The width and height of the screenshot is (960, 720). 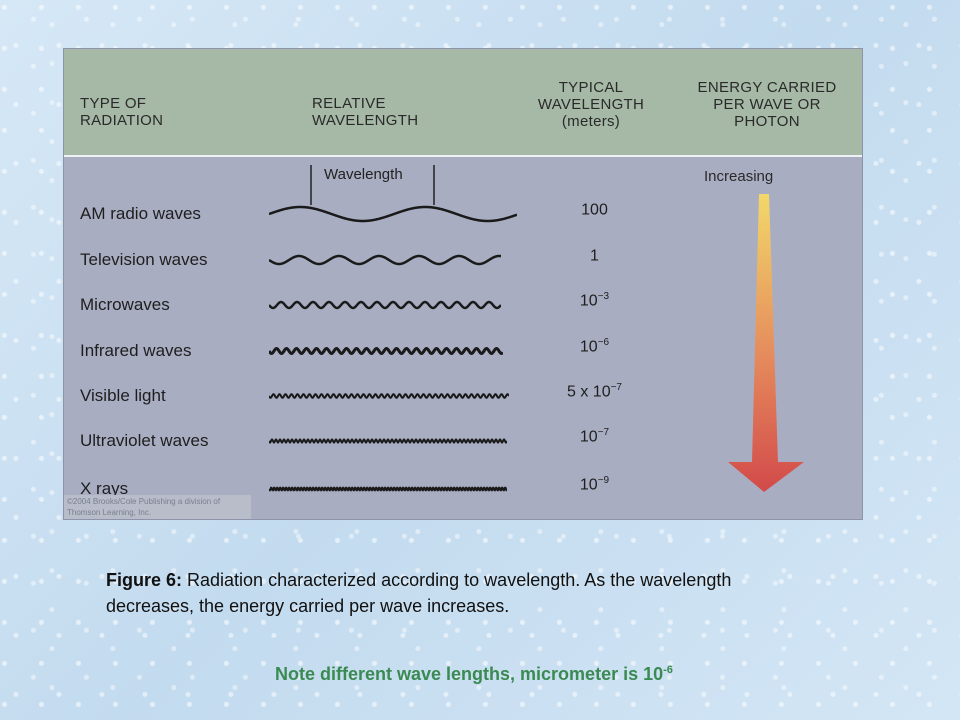 I want to click on typical-wavelength-value: 100, so click(x=594, y=209).